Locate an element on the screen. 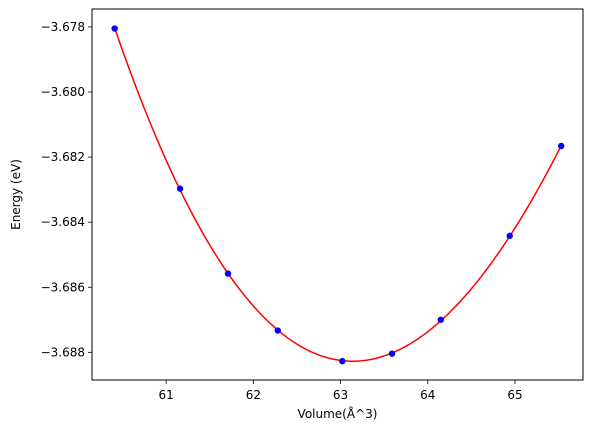  y-tick-label: −3.684 is located at coordinates (63, 222).